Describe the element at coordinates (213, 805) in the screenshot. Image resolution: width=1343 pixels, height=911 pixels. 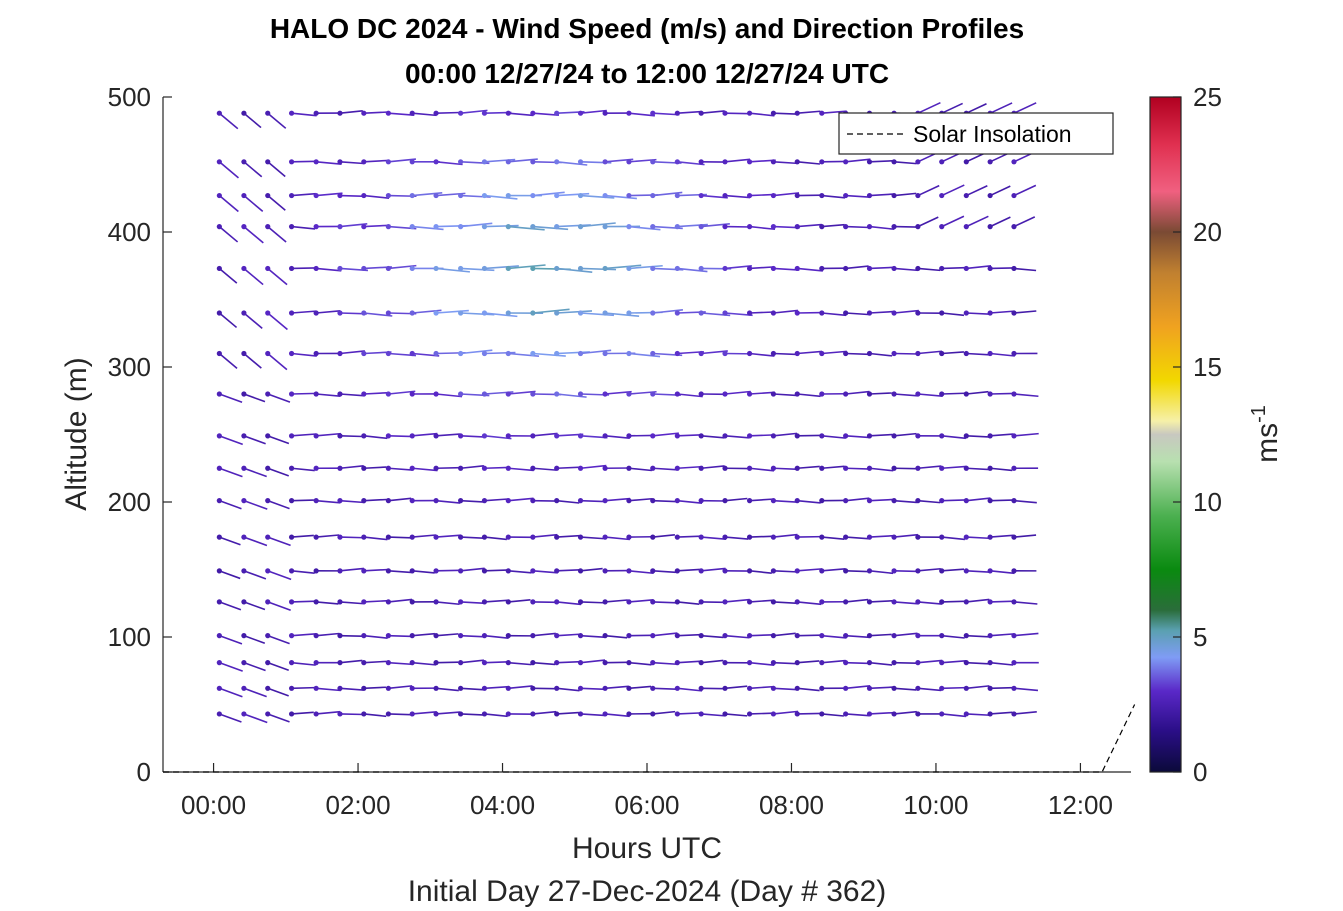
I see `x-tick-label: 00:00` at that location.